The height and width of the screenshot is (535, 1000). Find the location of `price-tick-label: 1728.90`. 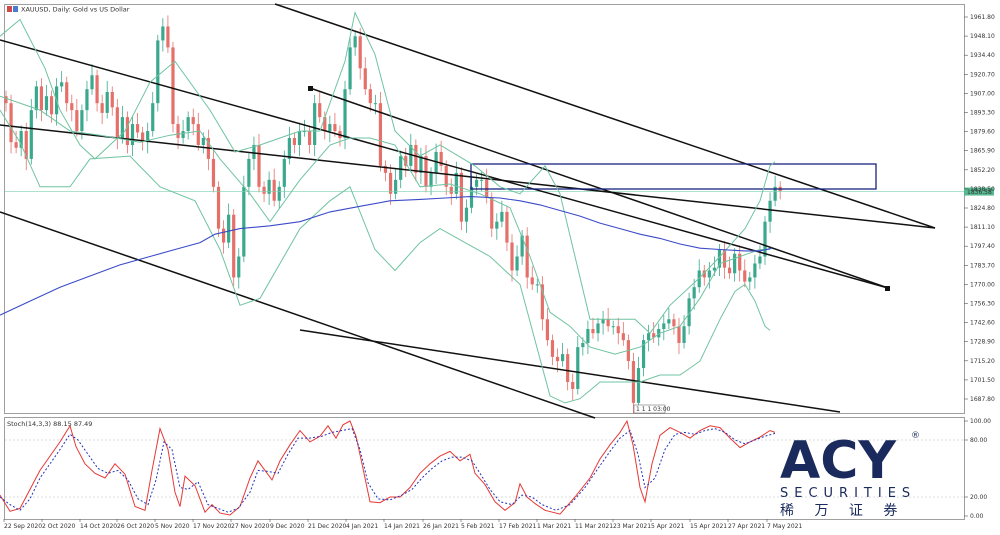

price-tick-label: 1728.90 is located at coordinates (982, 342).